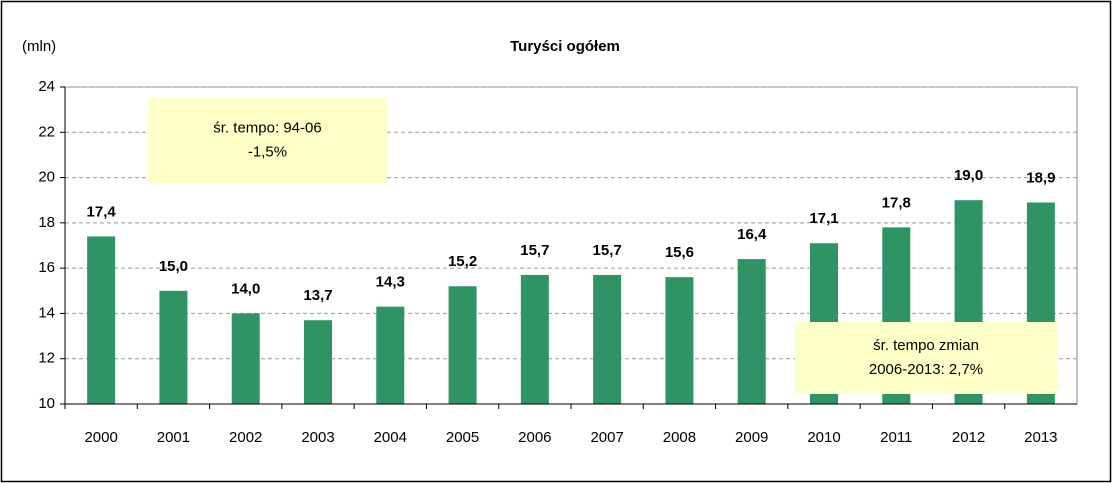  What do you see at coordinates (39, 46) in the screenshot?
I see `y-axis-label: (mln)` at bounding box center [39, 46].